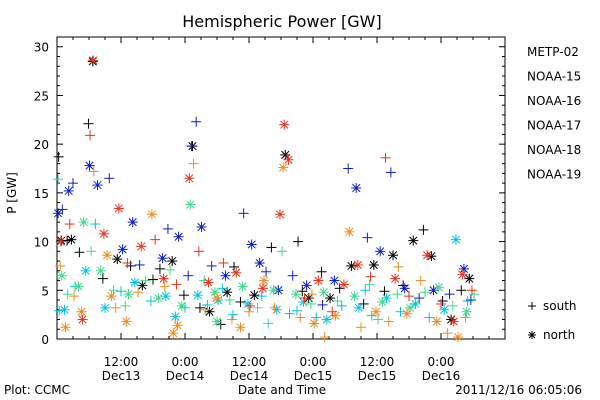 This screenshot has width=600, height=400. Describe the element at coordinates (282, 390) in the screenshot. I see `x-axis-label: Date and Time` at that location.